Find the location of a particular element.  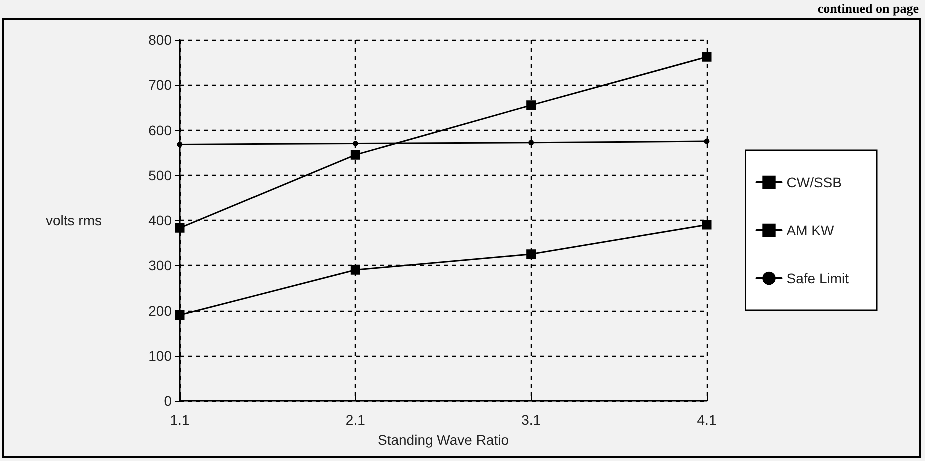

y-tick-label: 800 is located at coordinates (160, 40).